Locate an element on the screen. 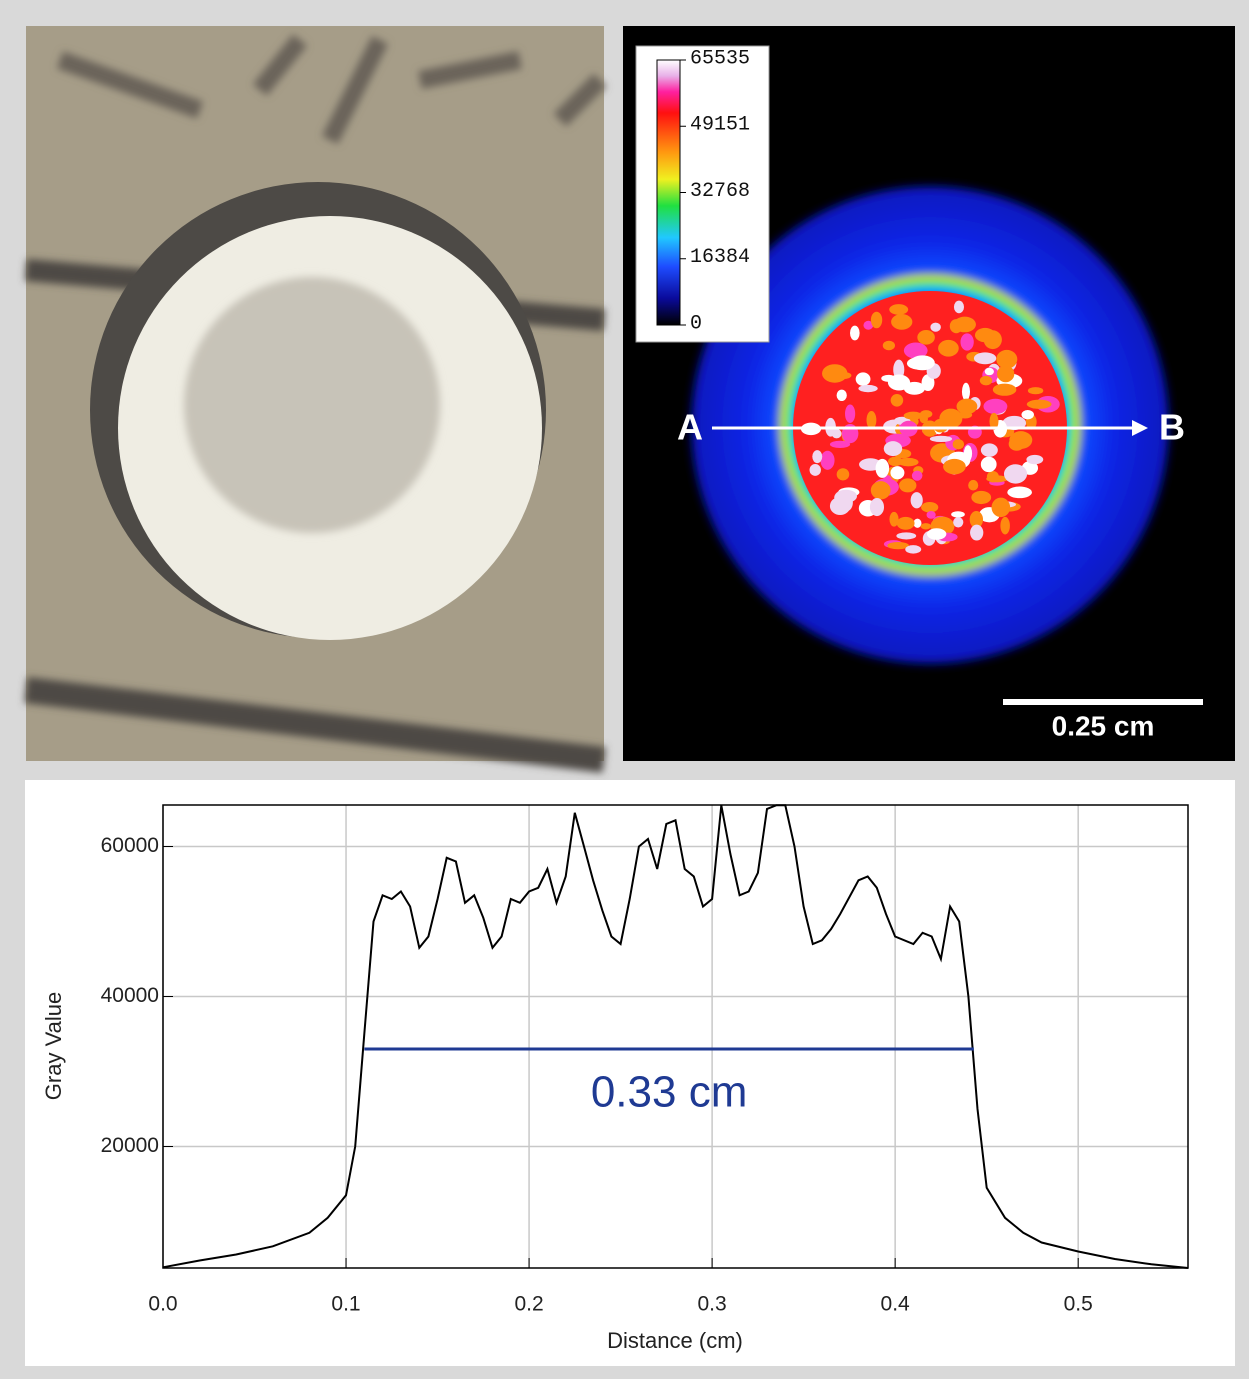  colorbar is located at coordinates (668, 192).